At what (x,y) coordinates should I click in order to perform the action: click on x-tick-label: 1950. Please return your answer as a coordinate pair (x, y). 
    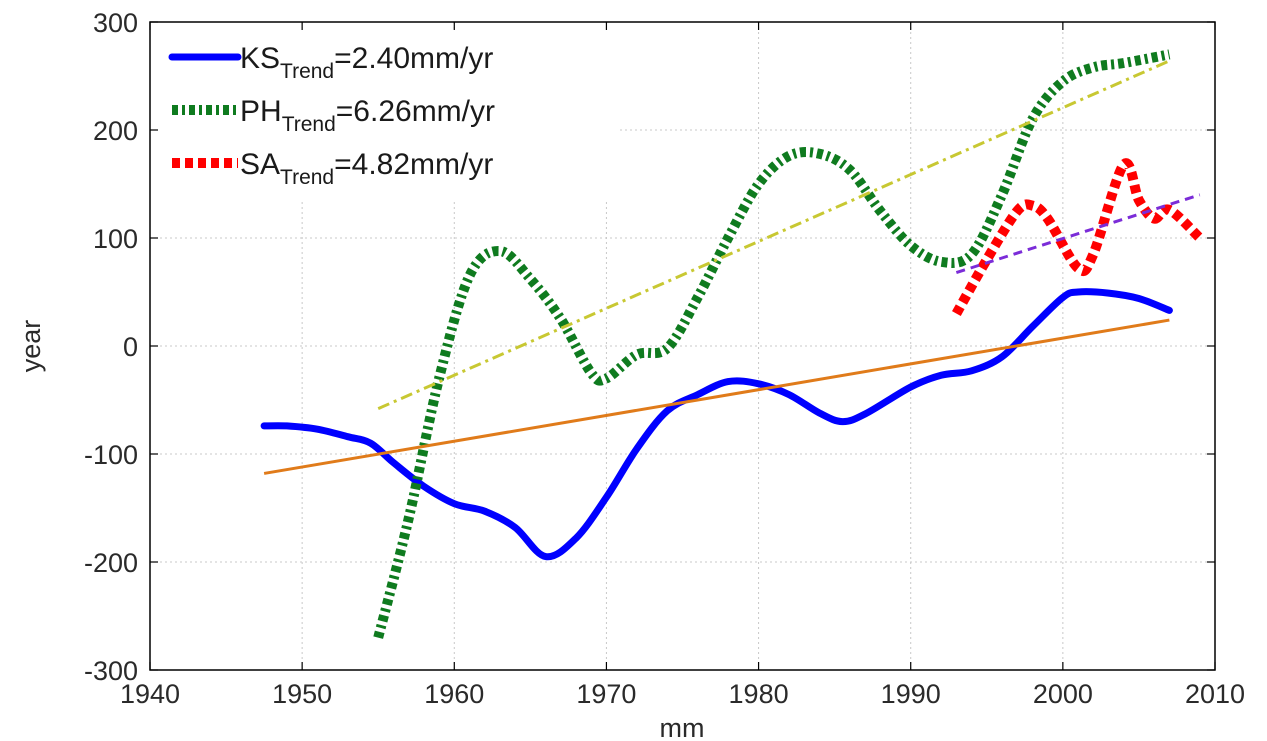
    Looking at the image, I should click on (302, 694).